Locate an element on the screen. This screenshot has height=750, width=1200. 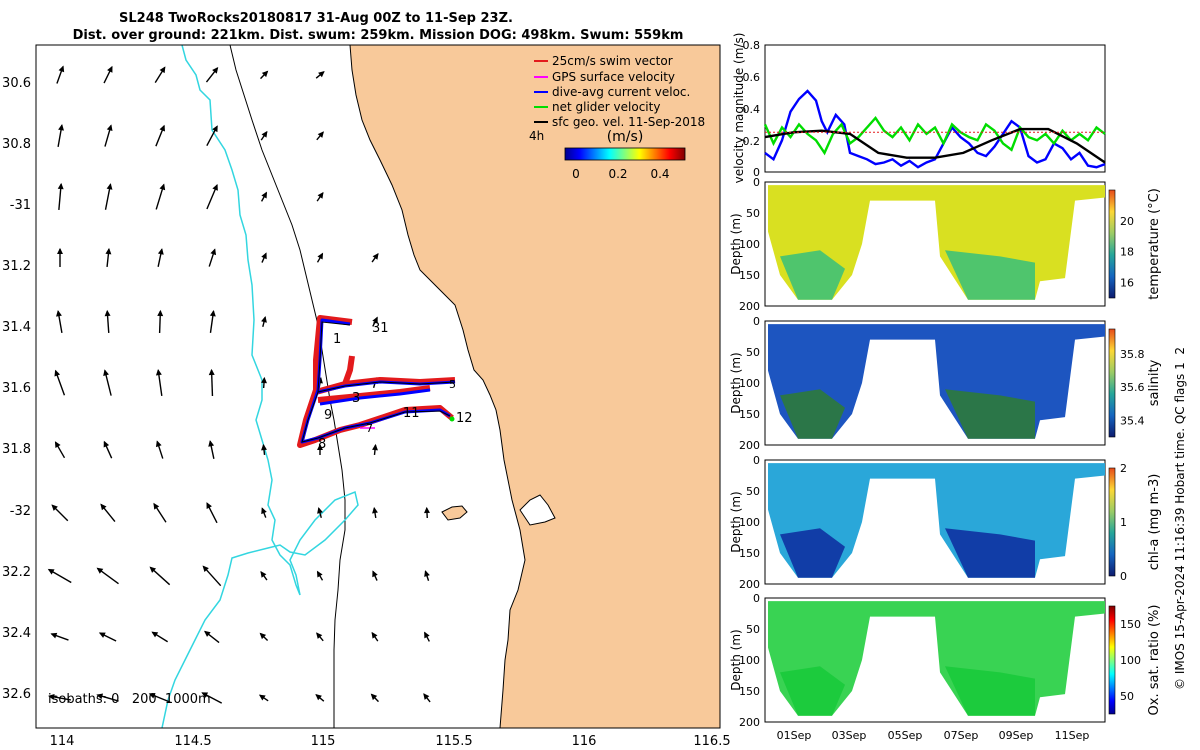
day-label: 7 is located at coordinates (369, 428).